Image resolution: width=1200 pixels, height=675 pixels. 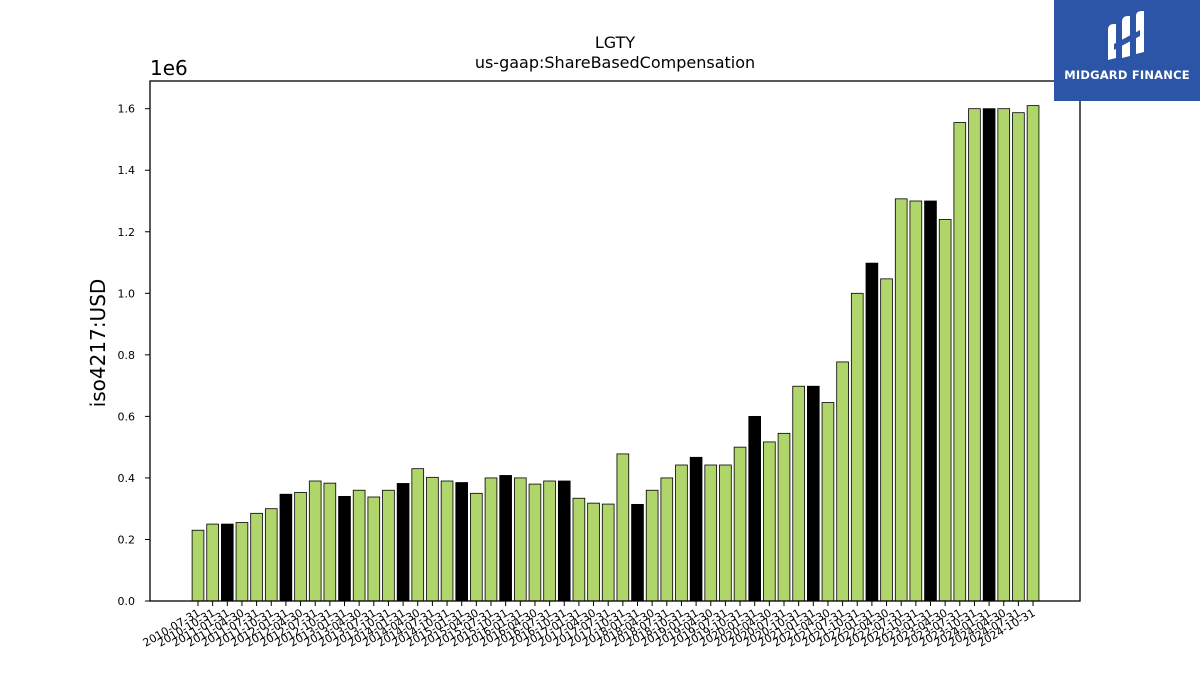 What do you see at coordinates (127, 355) in the screenshot?
I see `y-tick-label: 0.8` at bounding box center [127, 355].